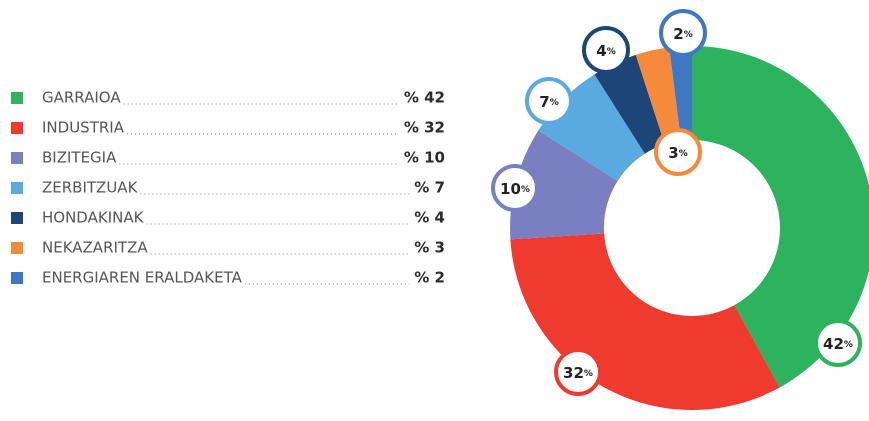  I want to click on slice-label: 32%, so click(578, 373).